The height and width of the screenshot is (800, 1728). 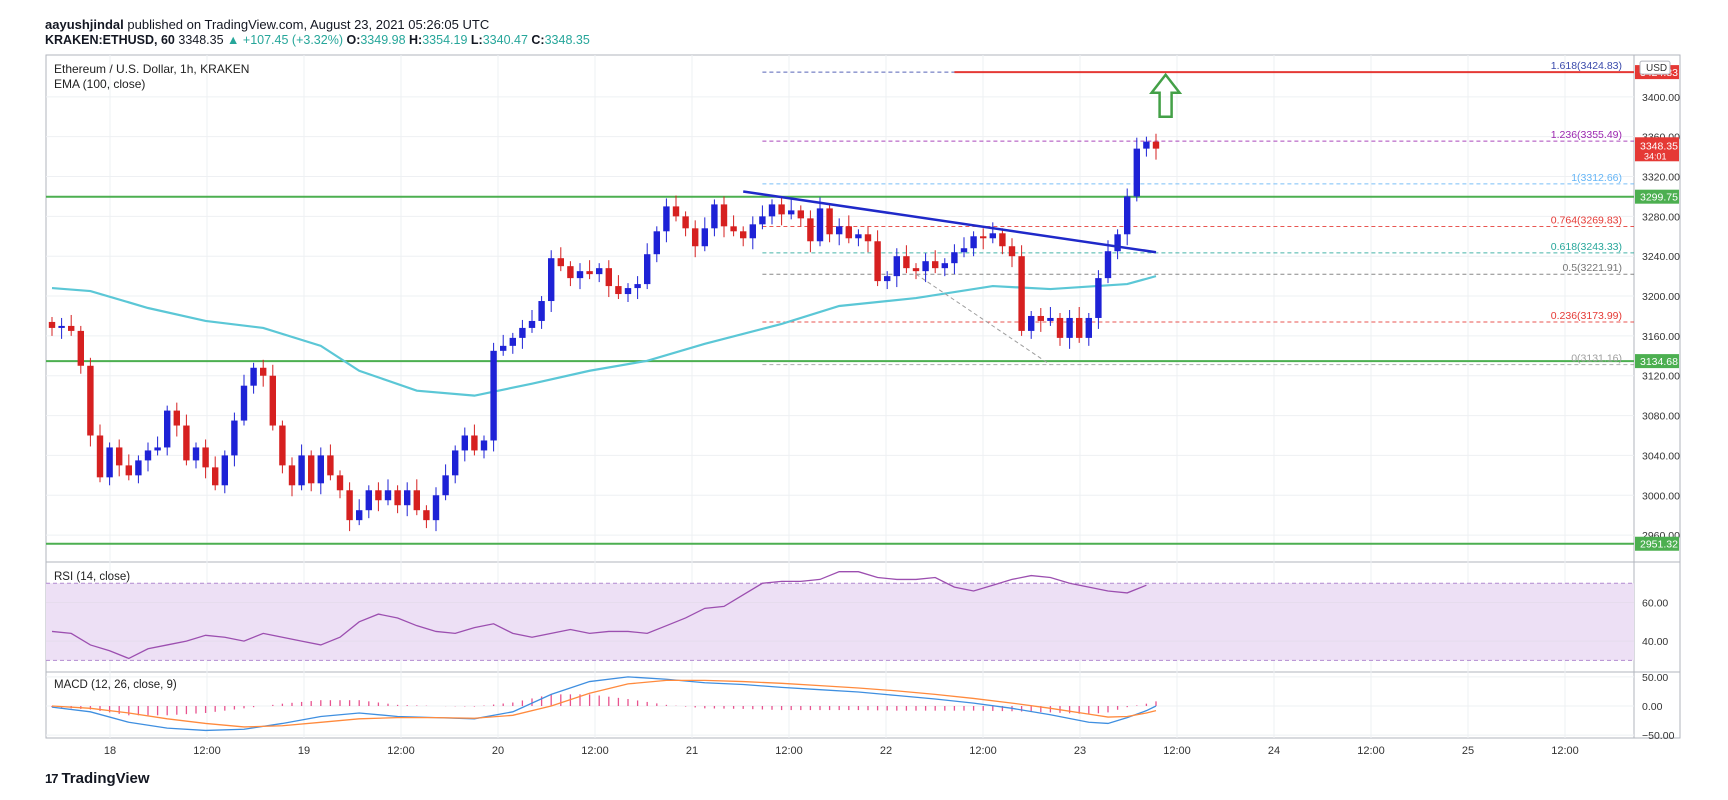 I want to click on ema-label: EMA (100, close), so click(x=99, y=84).